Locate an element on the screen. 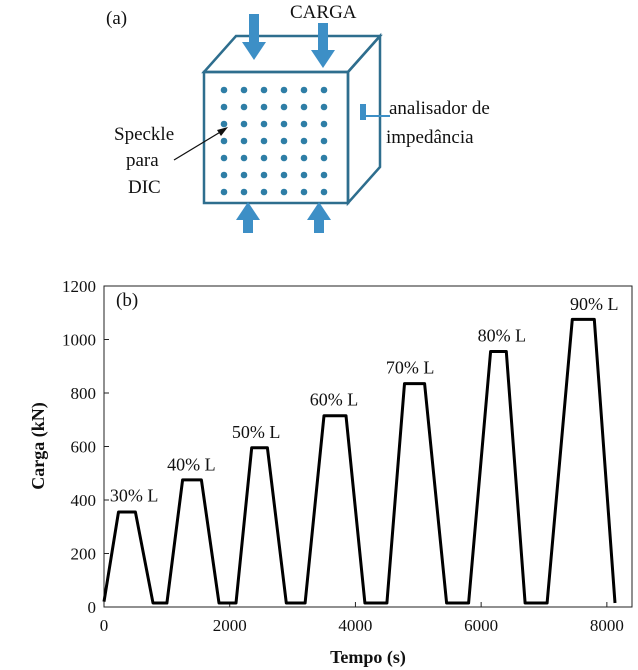 The image size is (638, 670). peak-label: 60% L is located at coordinates (334, 400).